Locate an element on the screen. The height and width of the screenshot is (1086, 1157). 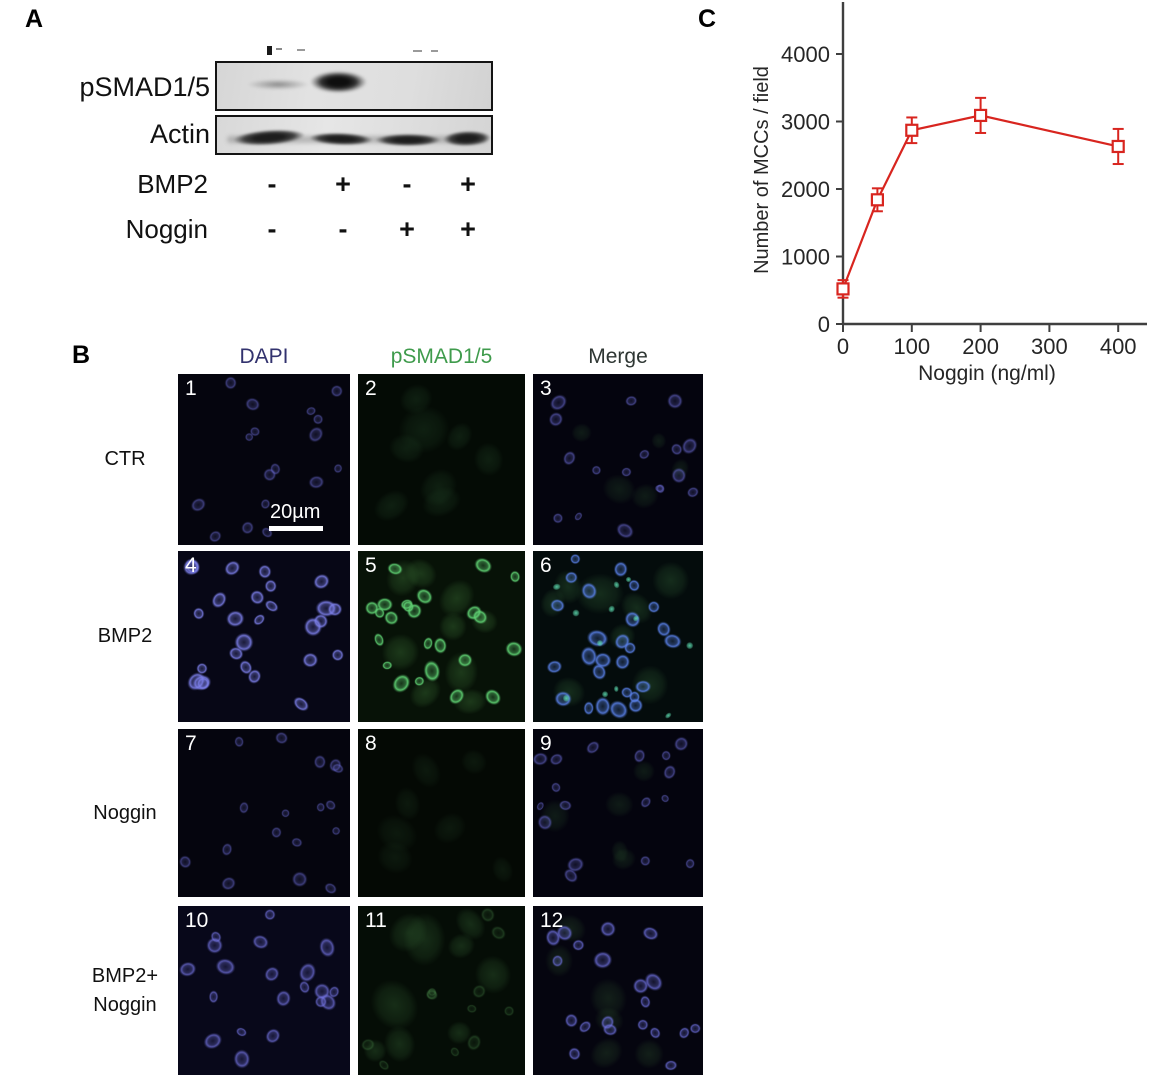
micrograph-tile: 2 is located at coordinates (441, 459).